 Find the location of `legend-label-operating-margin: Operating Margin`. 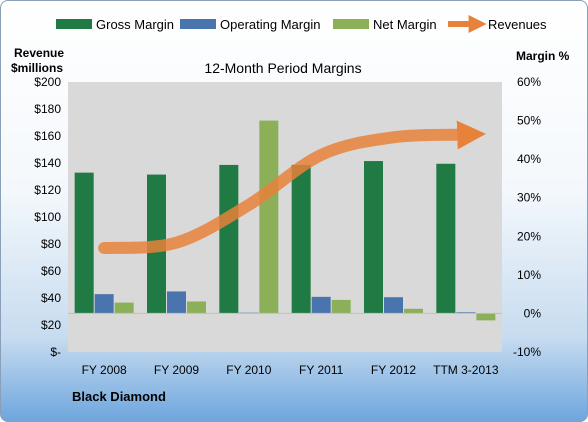

legend-label-operating-margin: Operating Margin is located at coordinates (270, 24).